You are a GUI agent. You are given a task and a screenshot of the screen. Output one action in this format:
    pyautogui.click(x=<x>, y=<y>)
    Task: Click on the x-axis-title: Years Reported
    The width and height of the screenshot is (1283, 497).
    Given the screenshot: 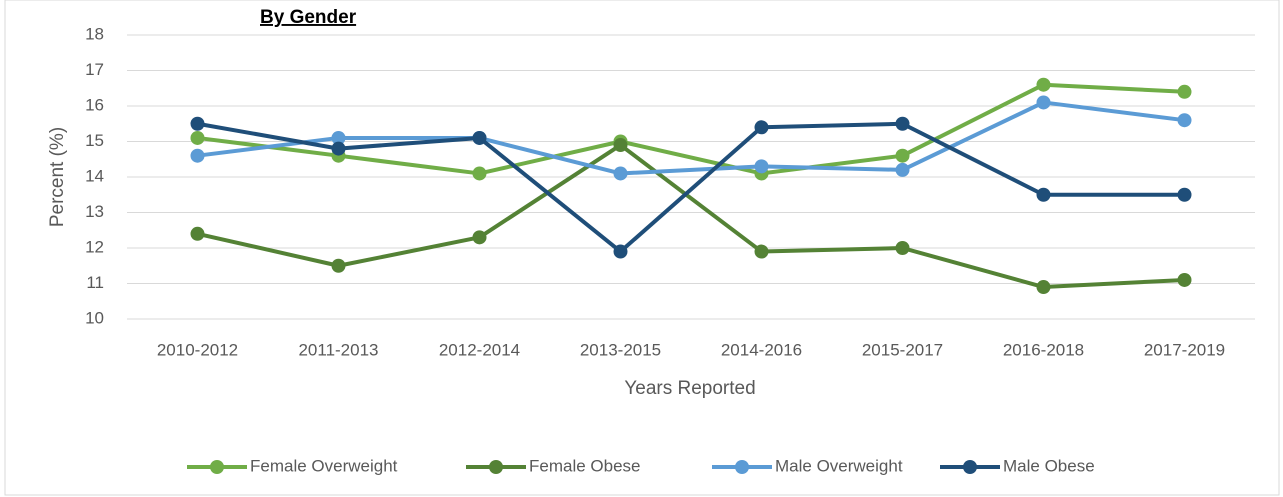 What is the action you would take?
    pyautogui.click(x=689, y=388)
    